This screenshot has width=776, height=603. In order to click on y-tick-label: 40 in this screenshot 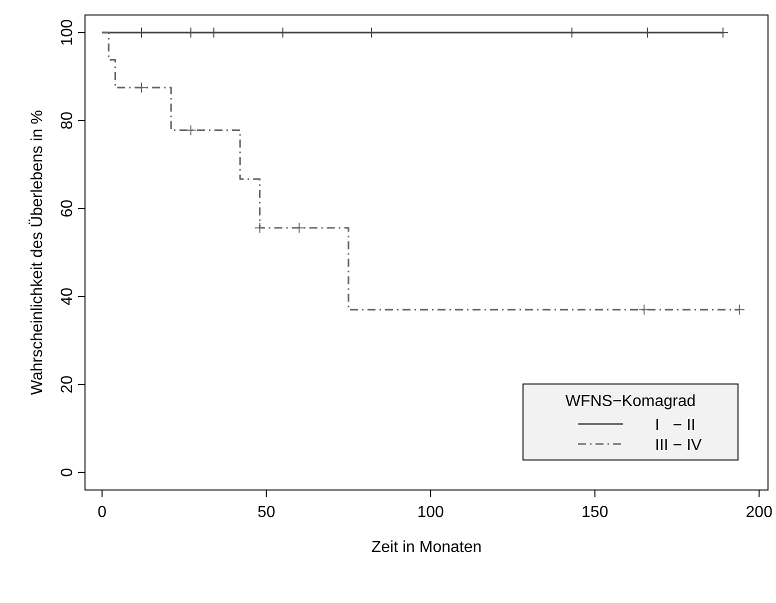, I will do `click(67, 296)`.